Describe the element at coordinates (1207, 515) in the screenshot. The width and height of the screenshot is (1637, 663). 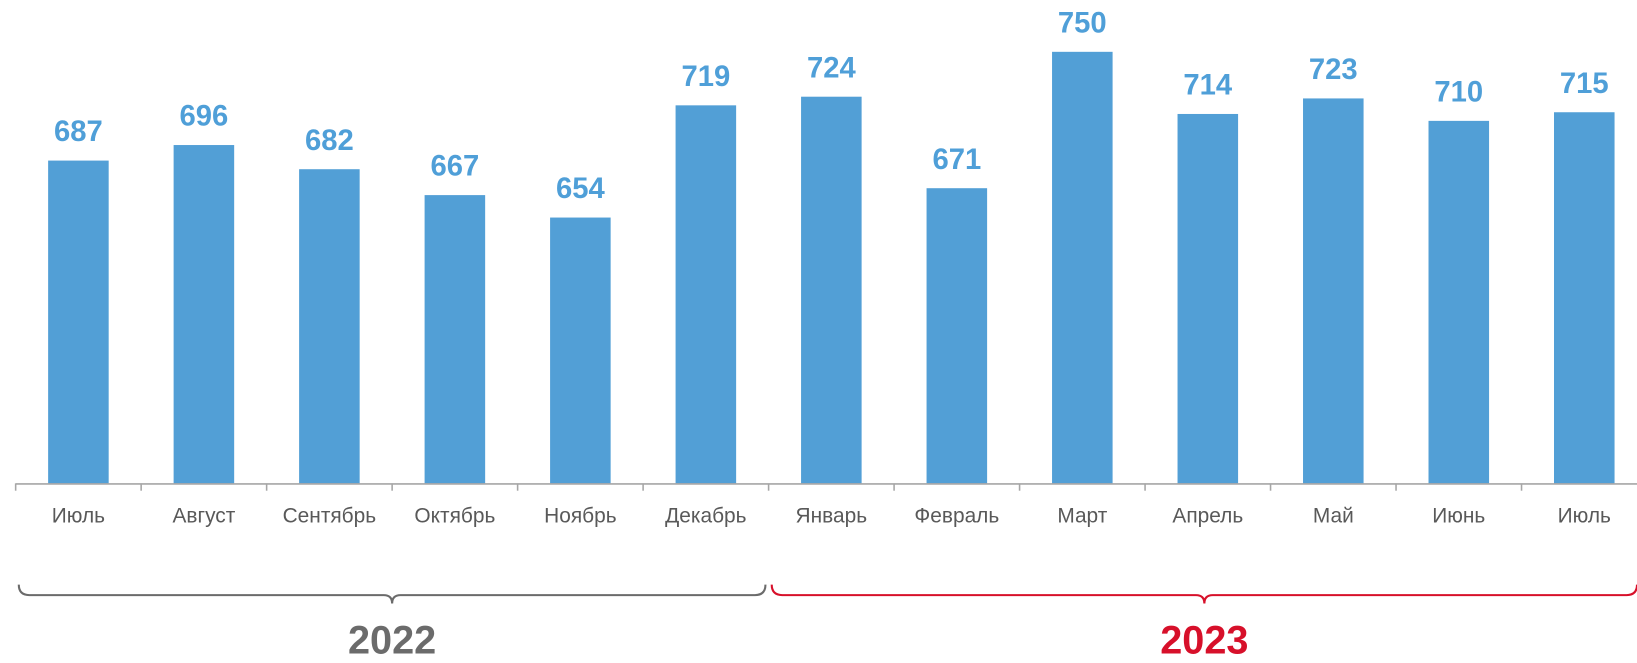
I see `x-tick-label: Апрель` at that location.